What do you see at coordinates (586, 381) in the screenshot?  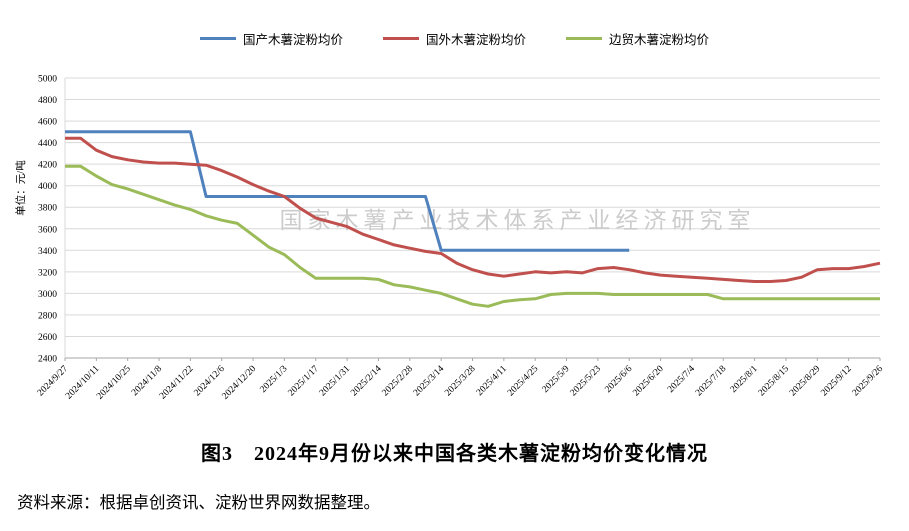 I see `x-tick-label: 2025/5/23` at bounding box center [586, 381].